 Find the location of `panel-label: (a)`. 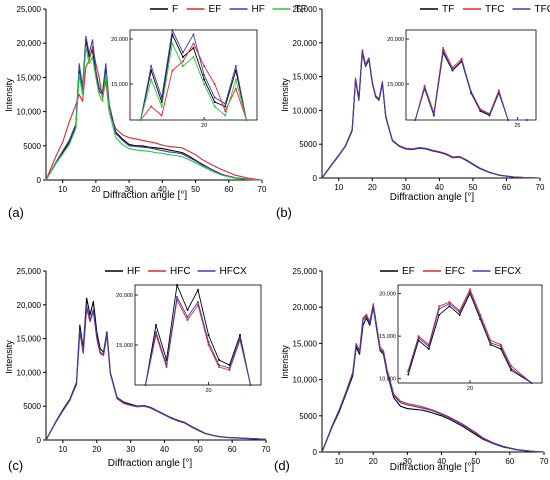

panel-label: (a) is located at coordinates (16, 212).